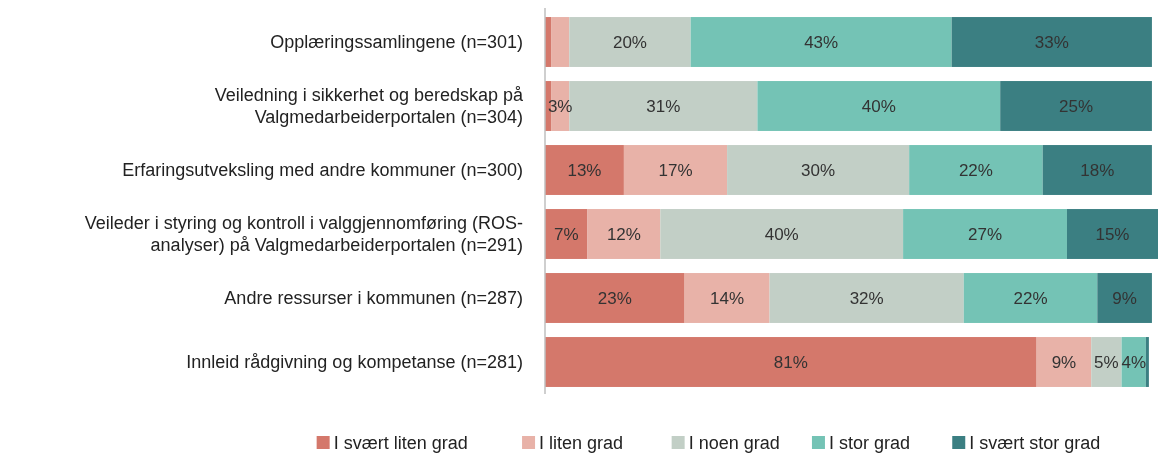 This screenshot has width=1168, height=456. I want to click on data-label: 12%, so click(623, 234).